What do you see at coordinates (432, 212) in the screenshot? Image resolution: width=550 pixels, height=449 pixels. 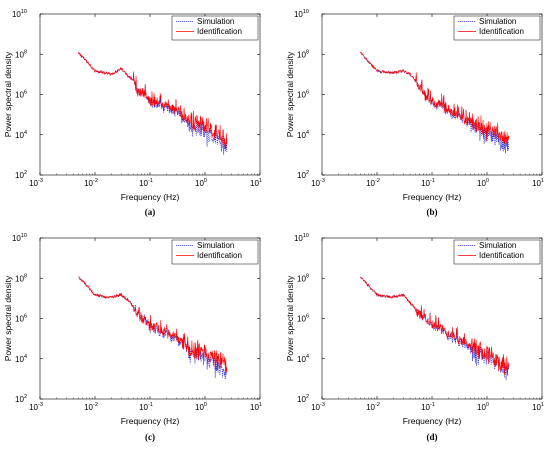 I see `panel-caption: (b)` at bounding box center [432, 212].